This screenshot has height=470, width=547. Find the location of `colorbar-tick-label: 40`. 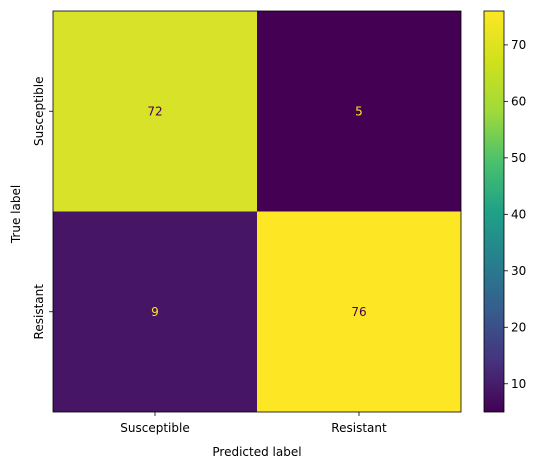

colorbar-tick-label: 40 is located at coordinates (518, 214).